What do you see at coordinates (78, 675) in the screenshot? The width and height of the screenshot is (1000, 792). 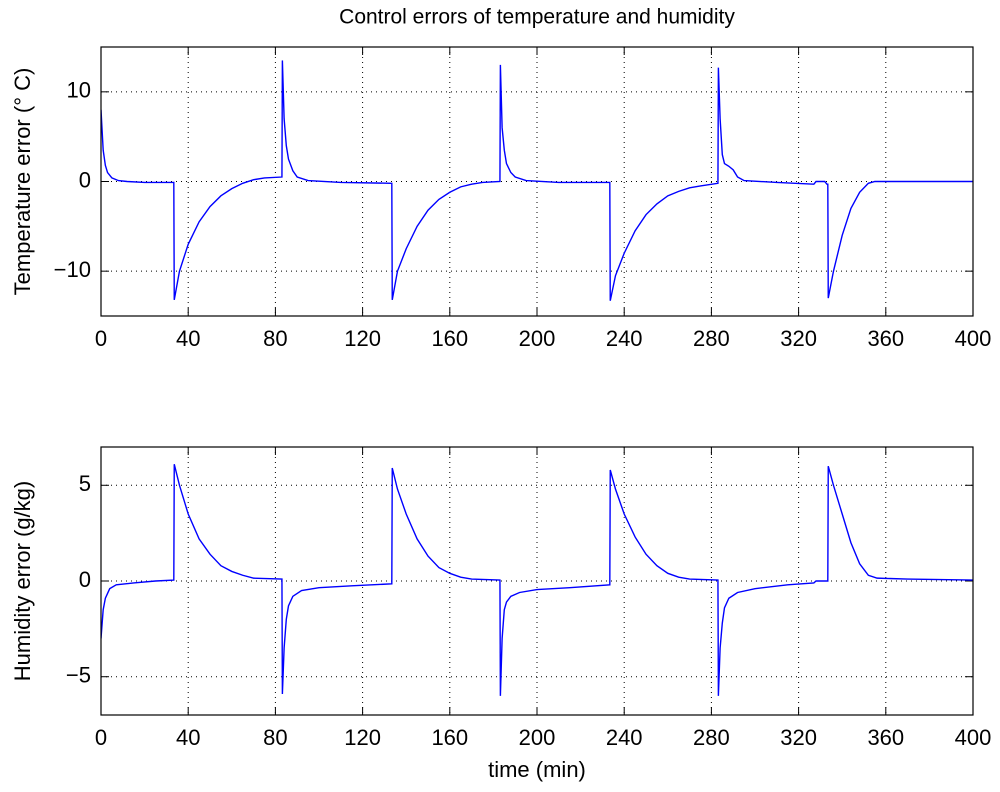 I see `y-tick-label: −5` at bounding box center [78, 675].